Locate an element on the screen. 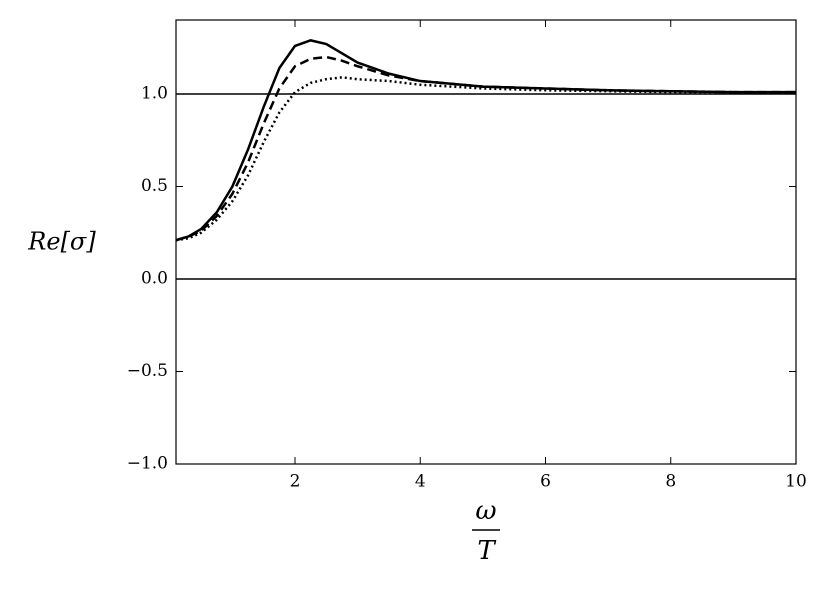  x-tick-label: 10 is located at coordinates (796, 482).